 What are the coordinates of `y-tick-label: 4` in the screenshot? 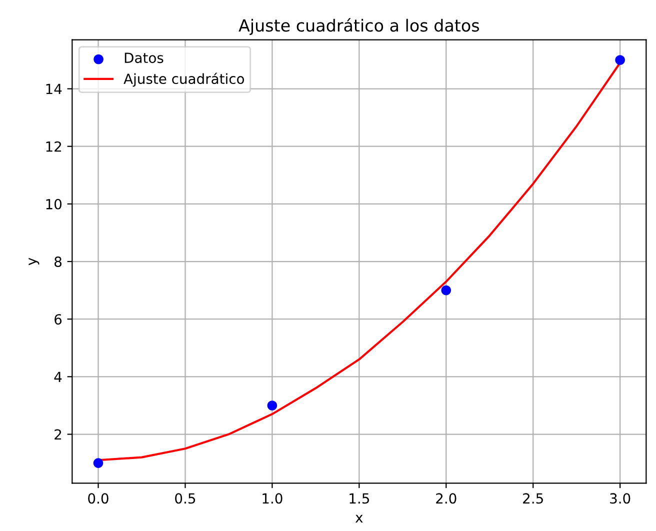 It's located at (58, 377).